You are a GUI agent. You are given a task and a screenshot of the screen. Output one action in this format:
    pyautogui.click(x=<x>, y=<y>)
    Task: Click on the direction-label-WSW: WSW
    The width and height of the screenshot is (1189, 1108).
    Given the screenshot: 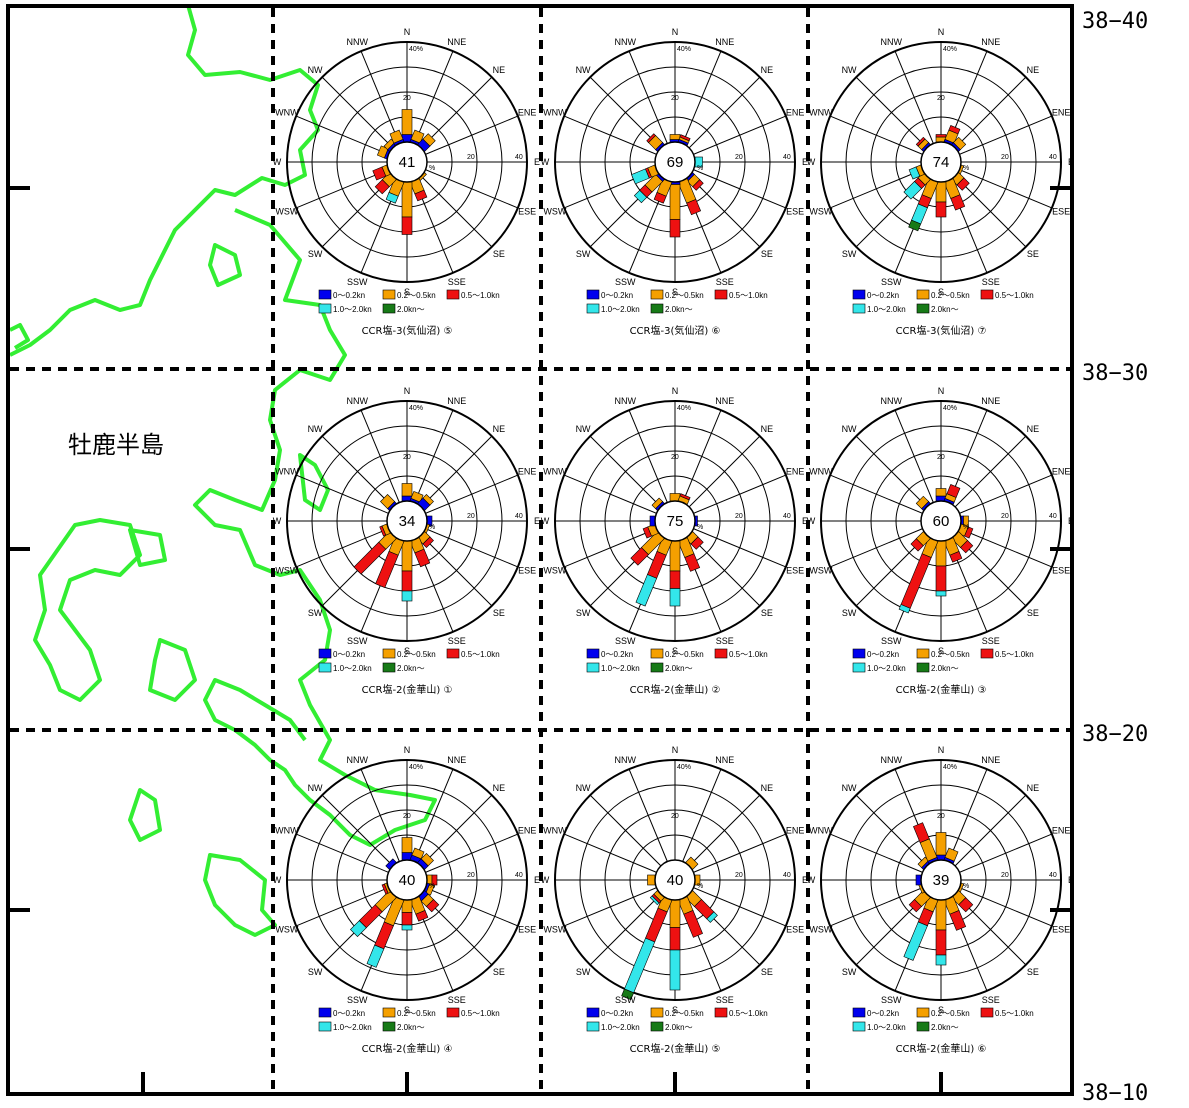 What is the action you would take?
    pyautogui.click(x=286, y=930)
    